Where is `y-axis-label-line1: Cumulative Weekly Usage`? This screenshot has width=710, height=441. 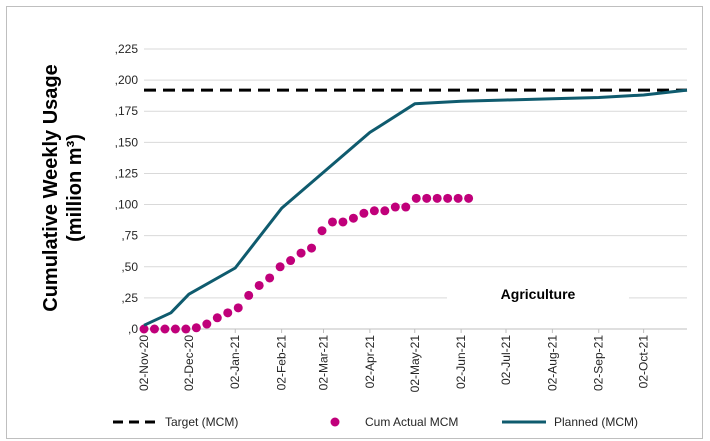
y-axis-label-line1: Cumulative Weekly Usage is located at coordinates (51, 188).